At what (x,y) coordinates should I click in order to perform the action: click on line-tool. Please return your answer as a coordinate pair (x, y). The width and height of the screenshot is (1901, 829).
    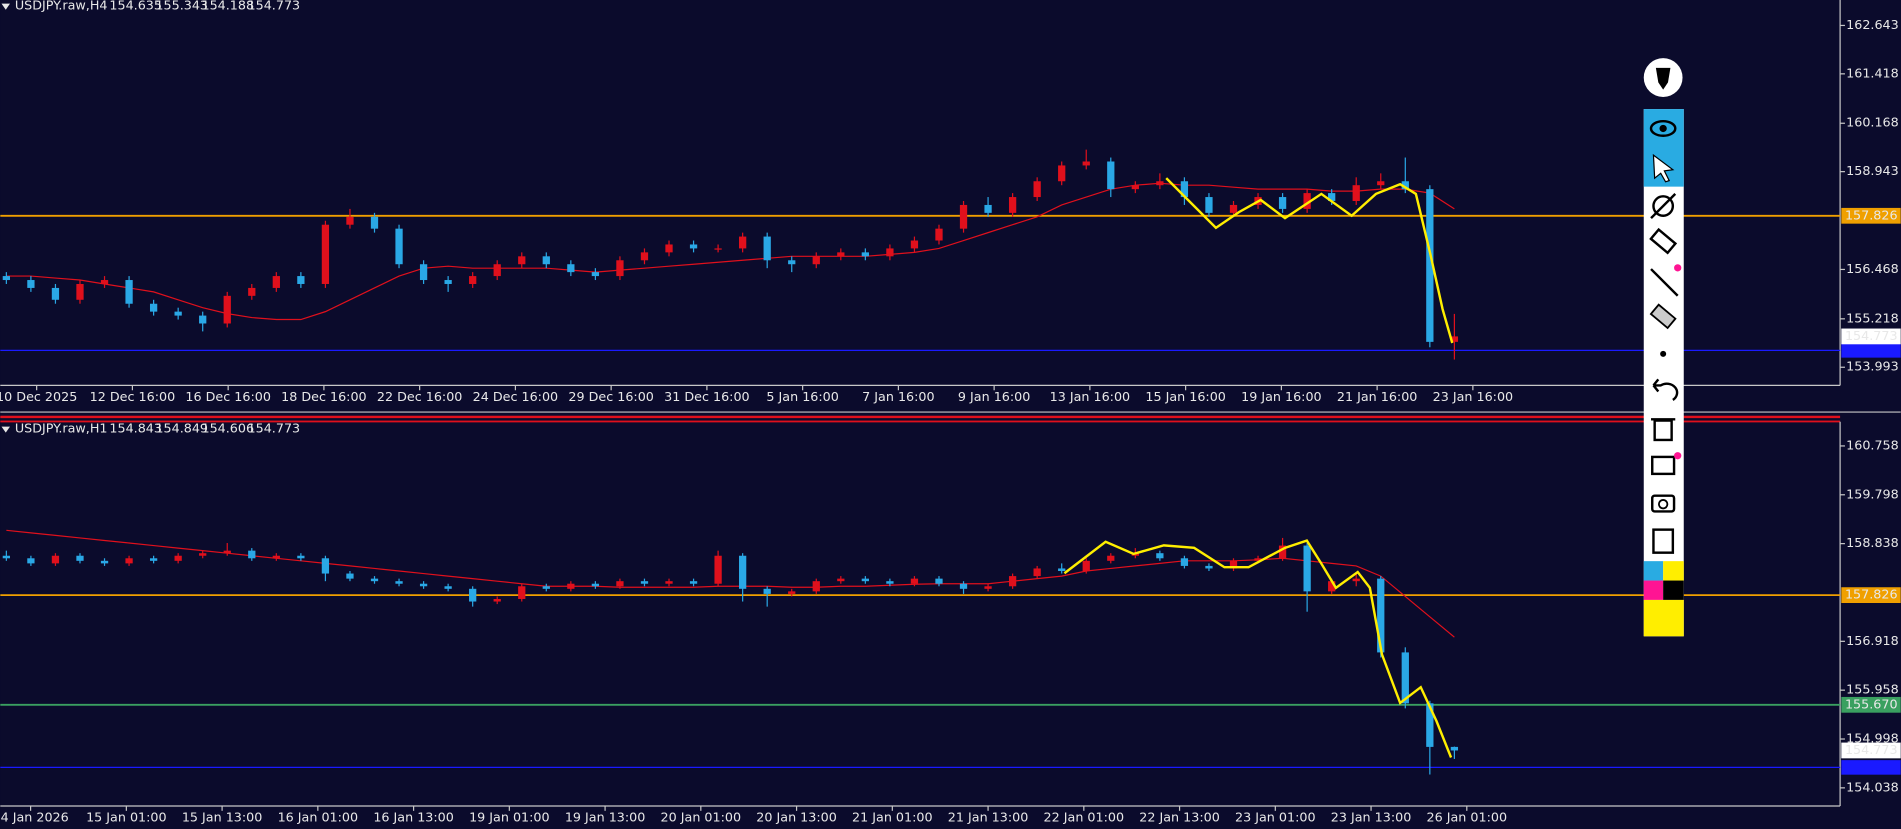
    Looking at the image, I should click on (1664, 282).